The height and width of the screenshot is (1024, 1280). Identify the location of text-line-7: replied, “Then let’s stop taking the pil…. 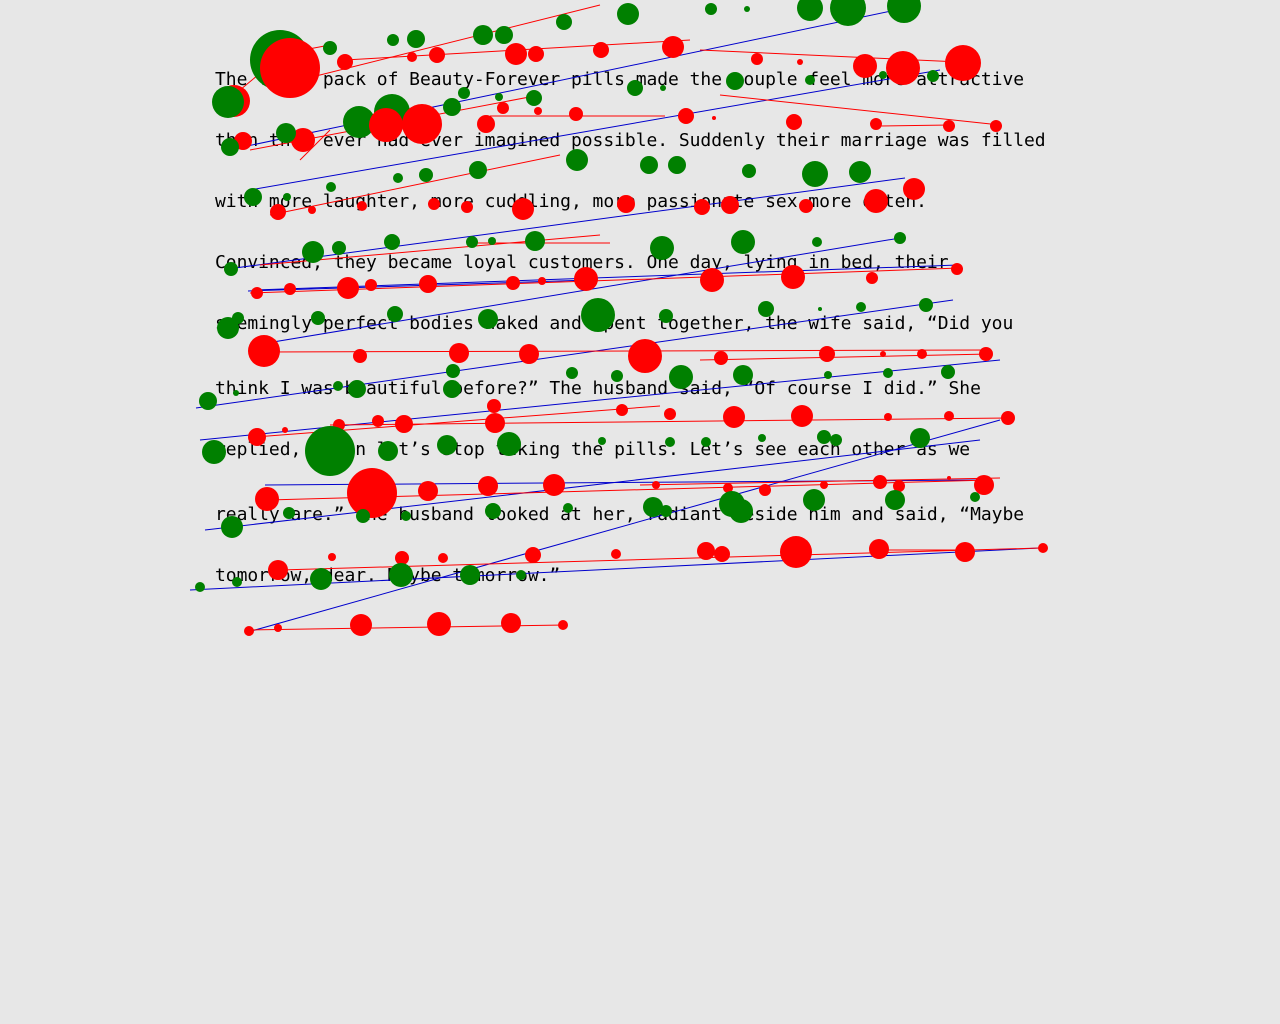
(593, 449).